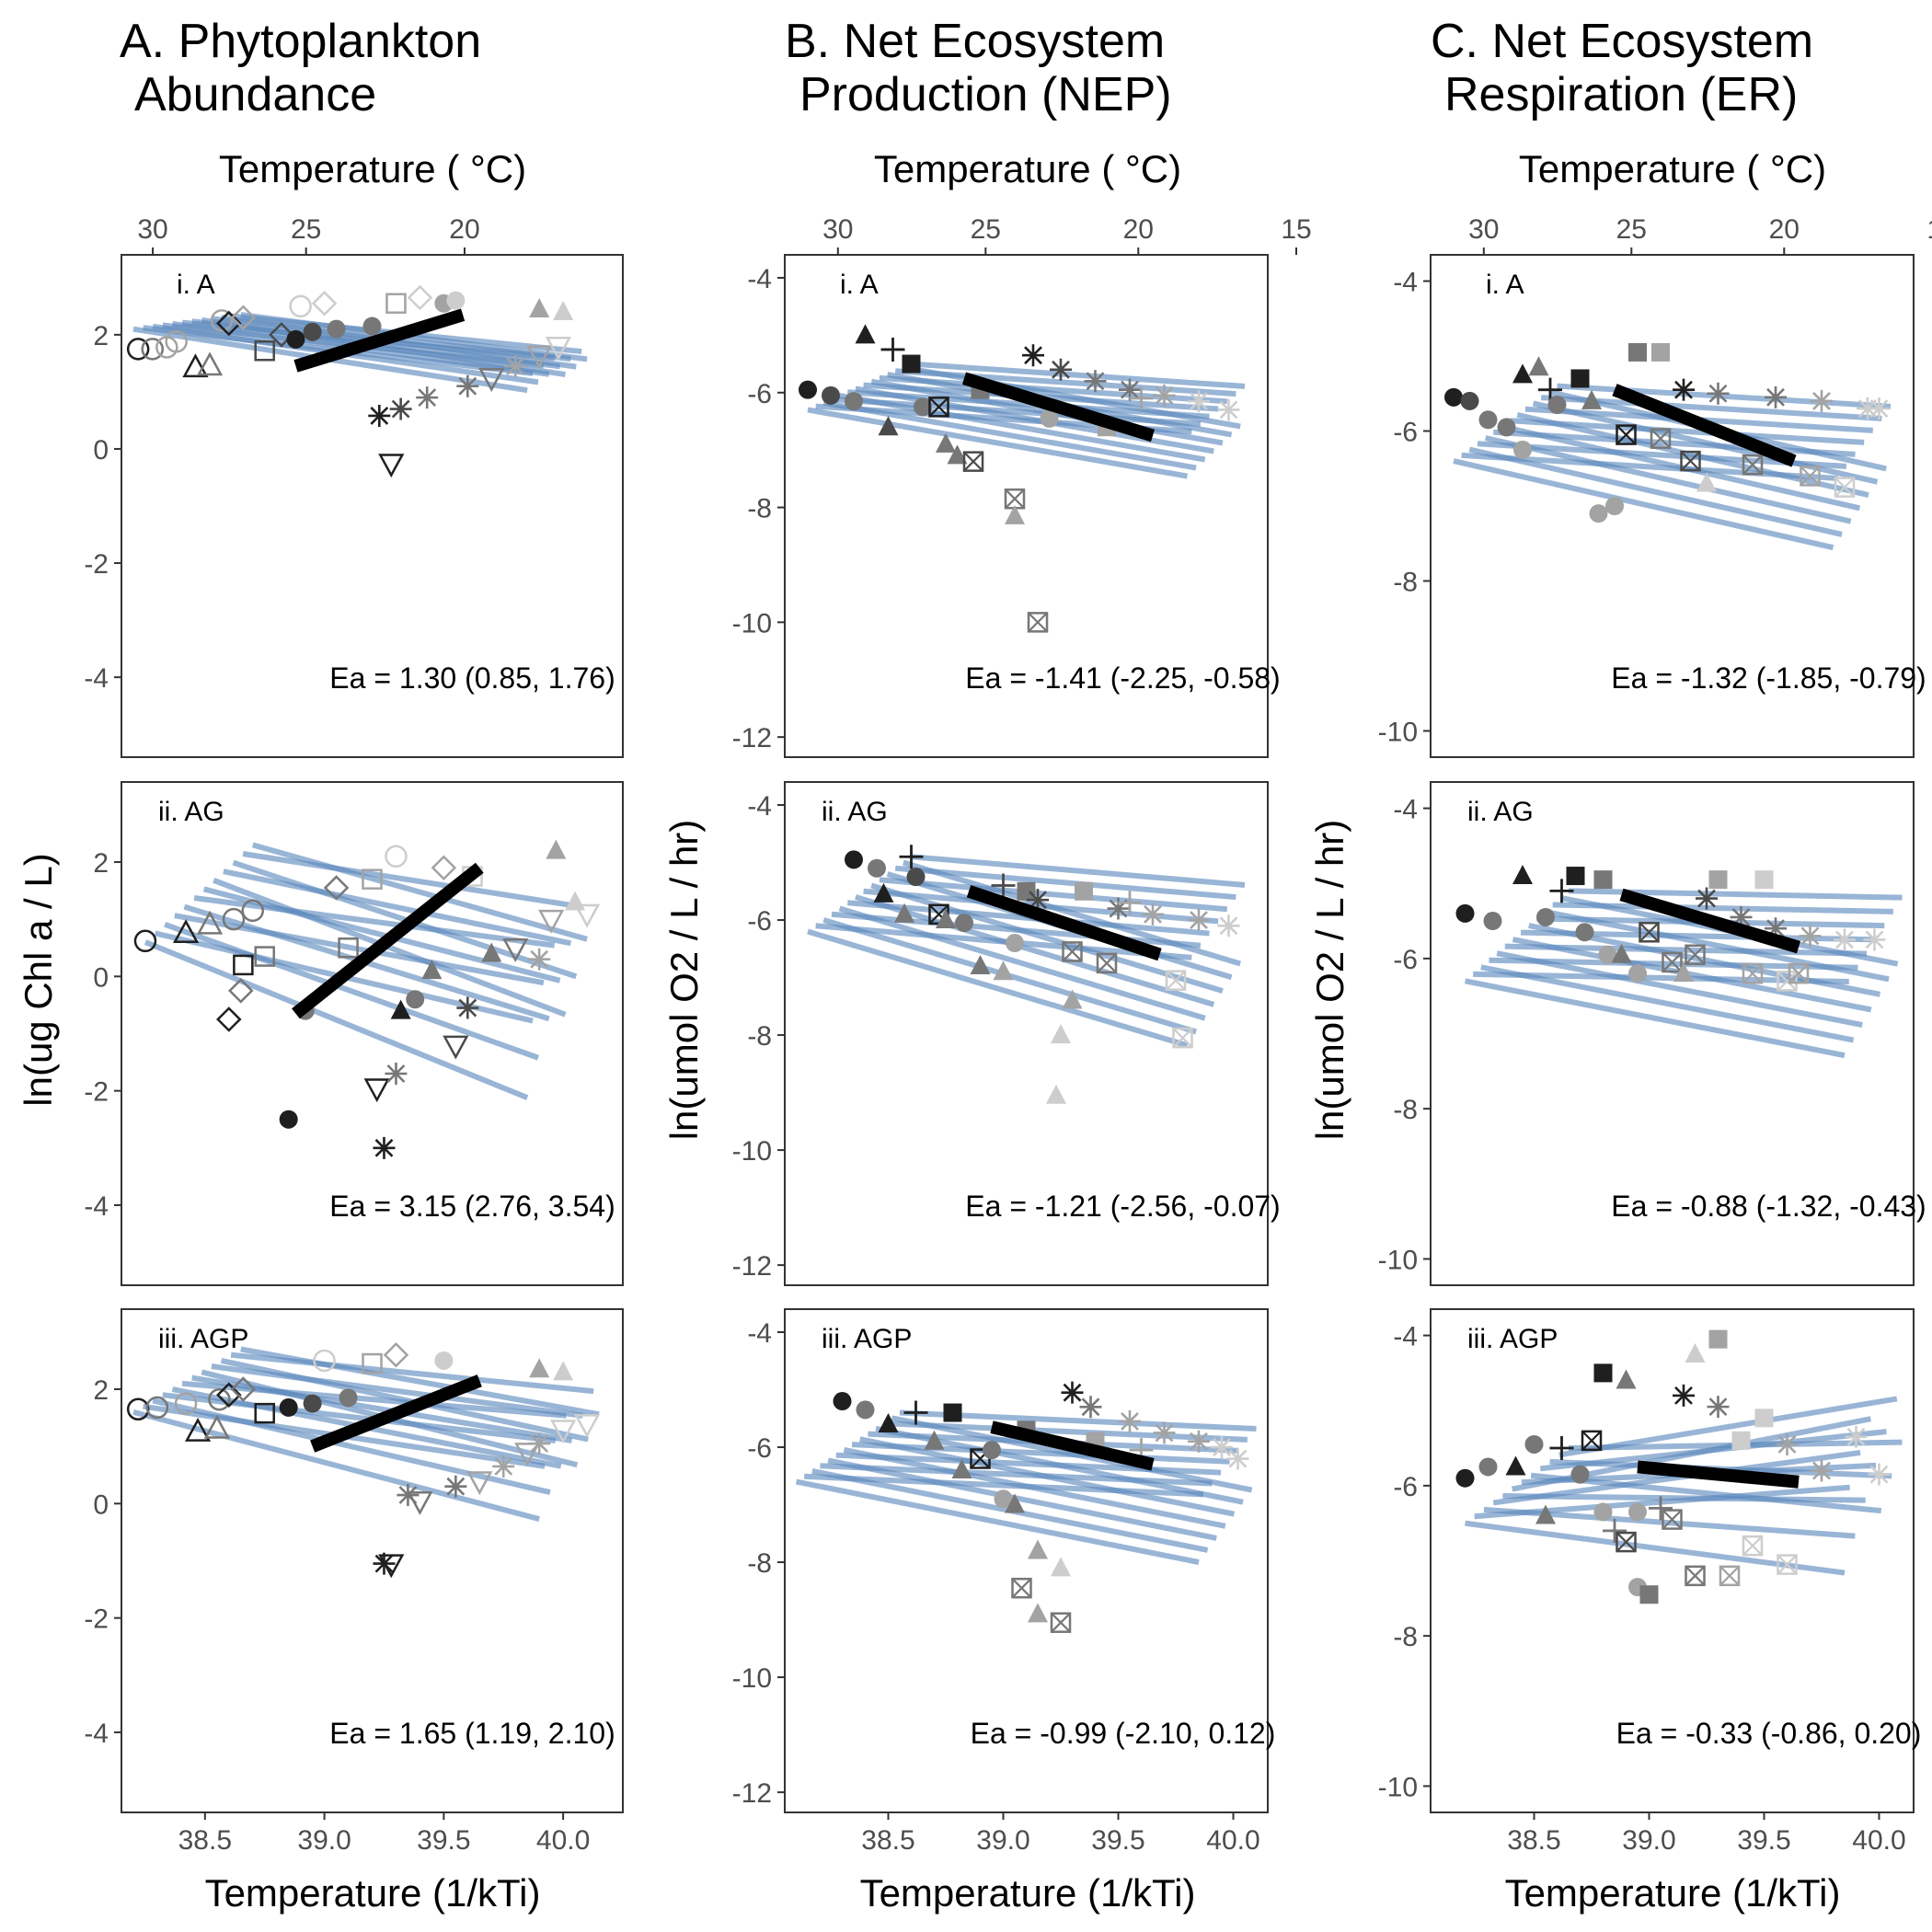 Image resolution: width=1932 pixels, height=1932 pixels. Describe the element at coordinates (684, 980) in the screenshot. I see `col-b-y-axis-title: ln(umol O2 / L / hr)` at that location.